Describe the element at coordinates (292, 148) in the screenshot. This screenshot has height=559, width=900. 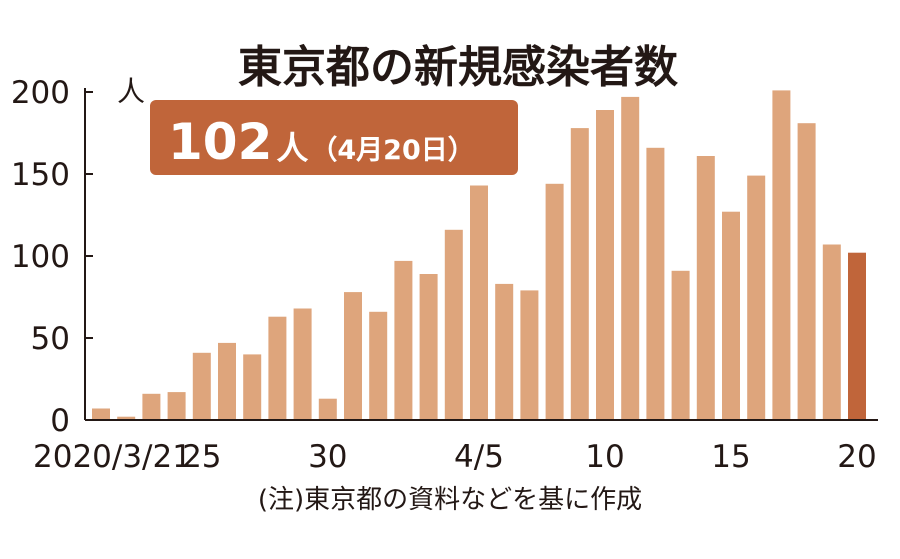
I see `callout-unit: 人` at that location.